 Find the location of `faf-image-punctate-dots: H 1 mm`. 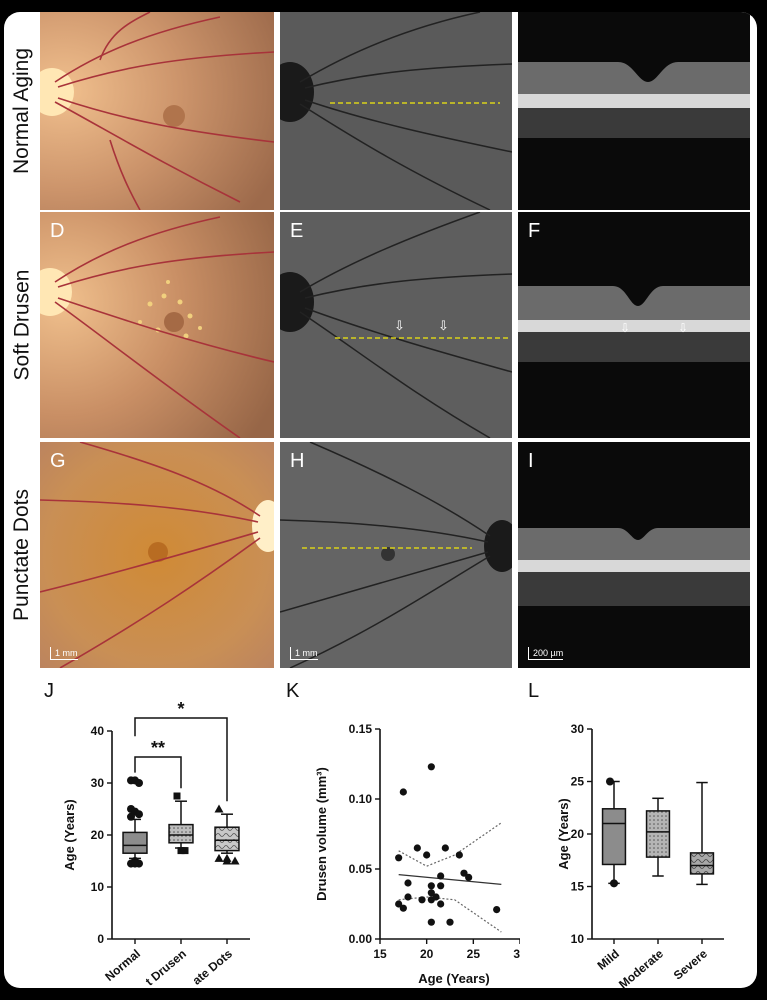

faf-image-punctate-dots: H 1 mm is located at coordinates (396, 555).